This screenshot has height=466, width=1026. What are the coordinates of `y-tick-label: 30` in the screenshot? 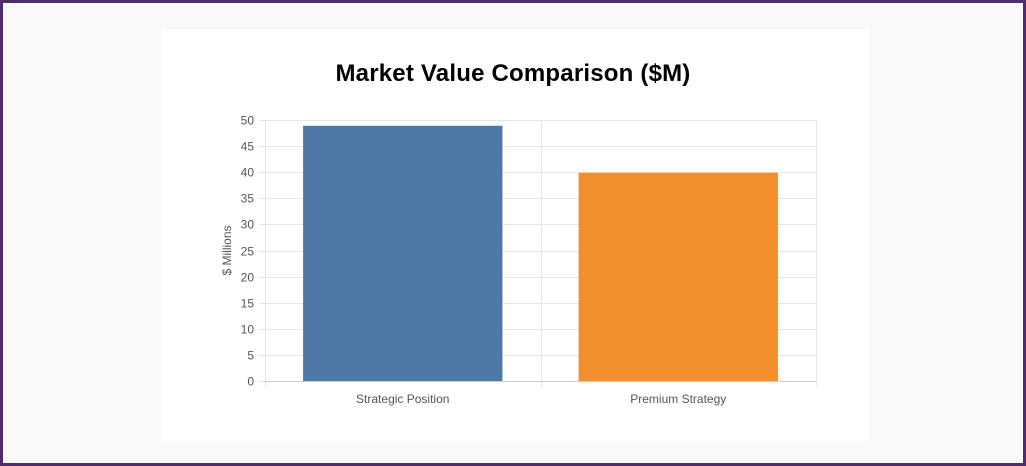 It's located at (248, 225).